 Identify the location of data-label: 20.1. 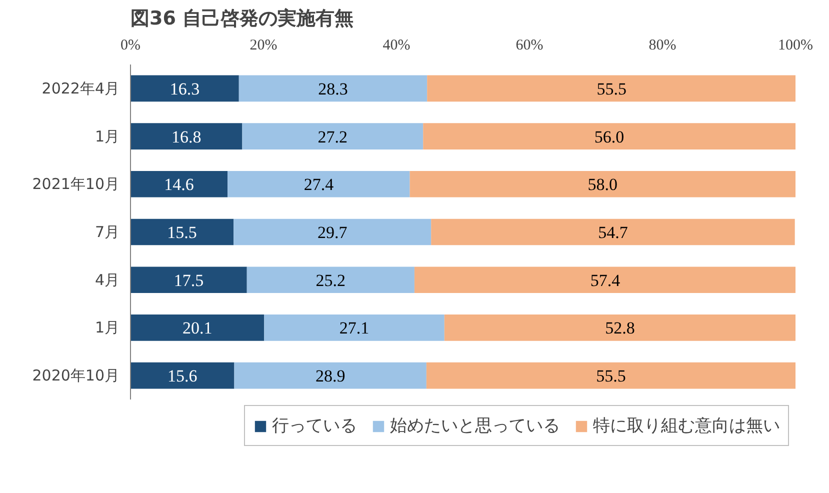
(197, 328).